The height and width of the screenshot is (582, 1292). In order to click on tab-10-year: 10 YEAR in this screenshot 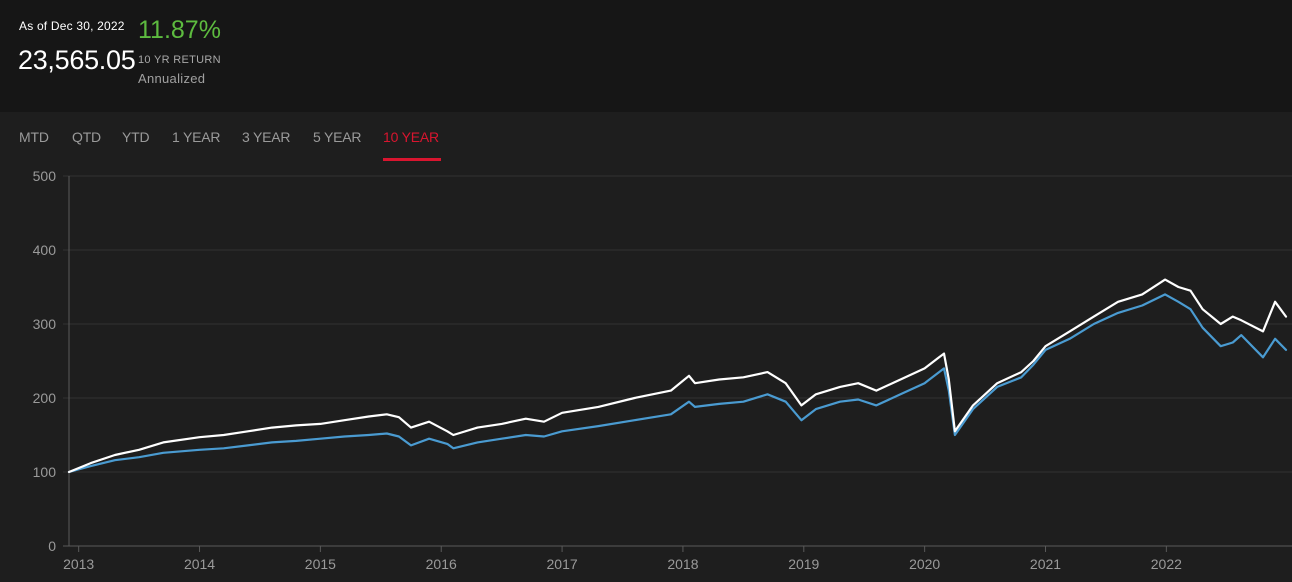, I will do `click(411, 137)`.